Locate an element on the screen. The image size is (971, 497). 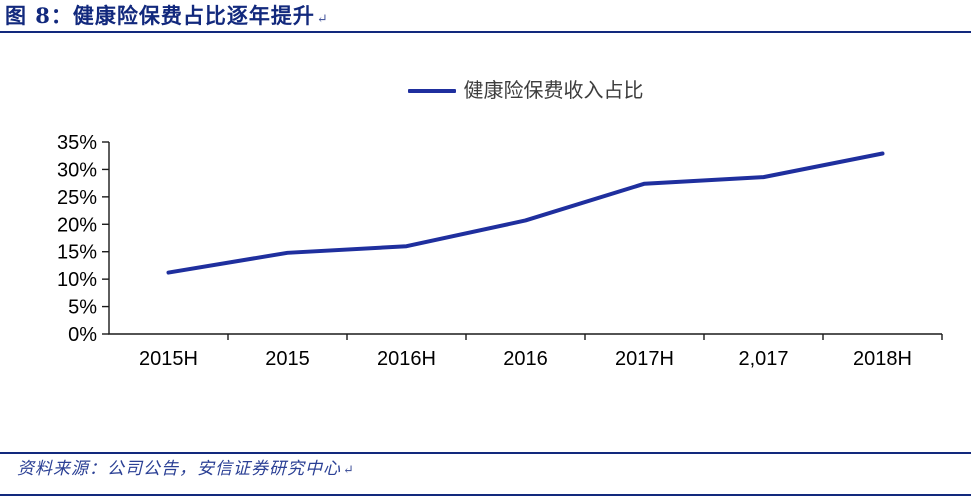
y-tick-label: 15% is located at coordinates (77, 253).